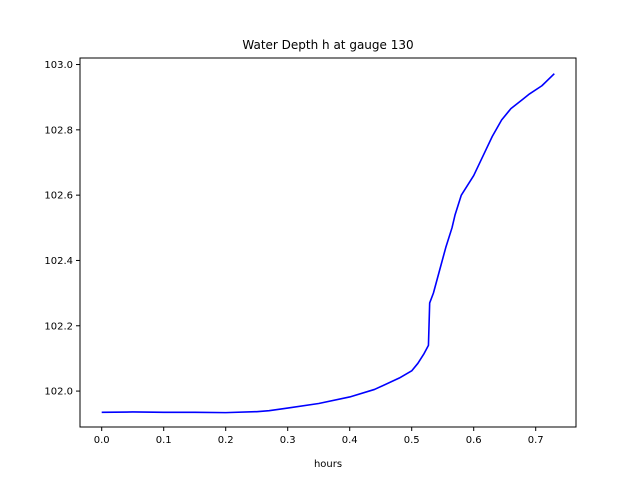  I want to click on x-tick-label: 0.0, so click(102, 440).